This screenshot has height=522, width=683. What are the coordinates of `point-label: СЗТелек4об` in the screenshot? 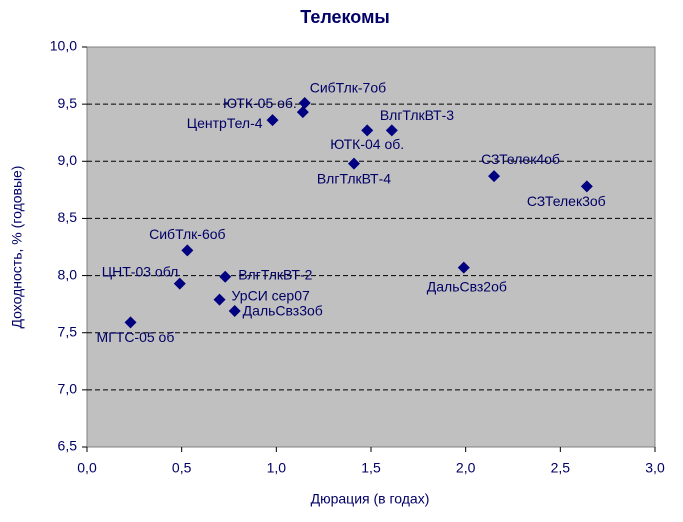 It's located at (520, 159).